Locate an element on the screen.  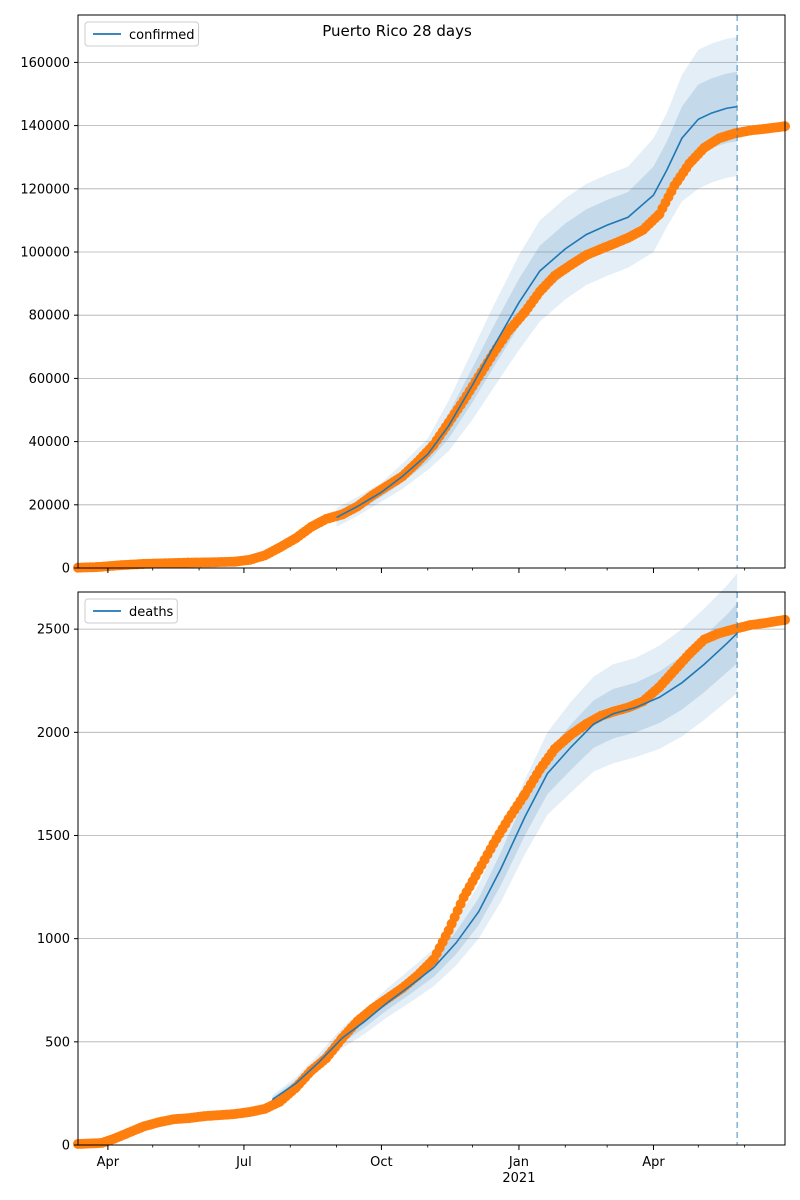
chart-title: Puerto Rico 28 days is located at coordinates (397, 31).